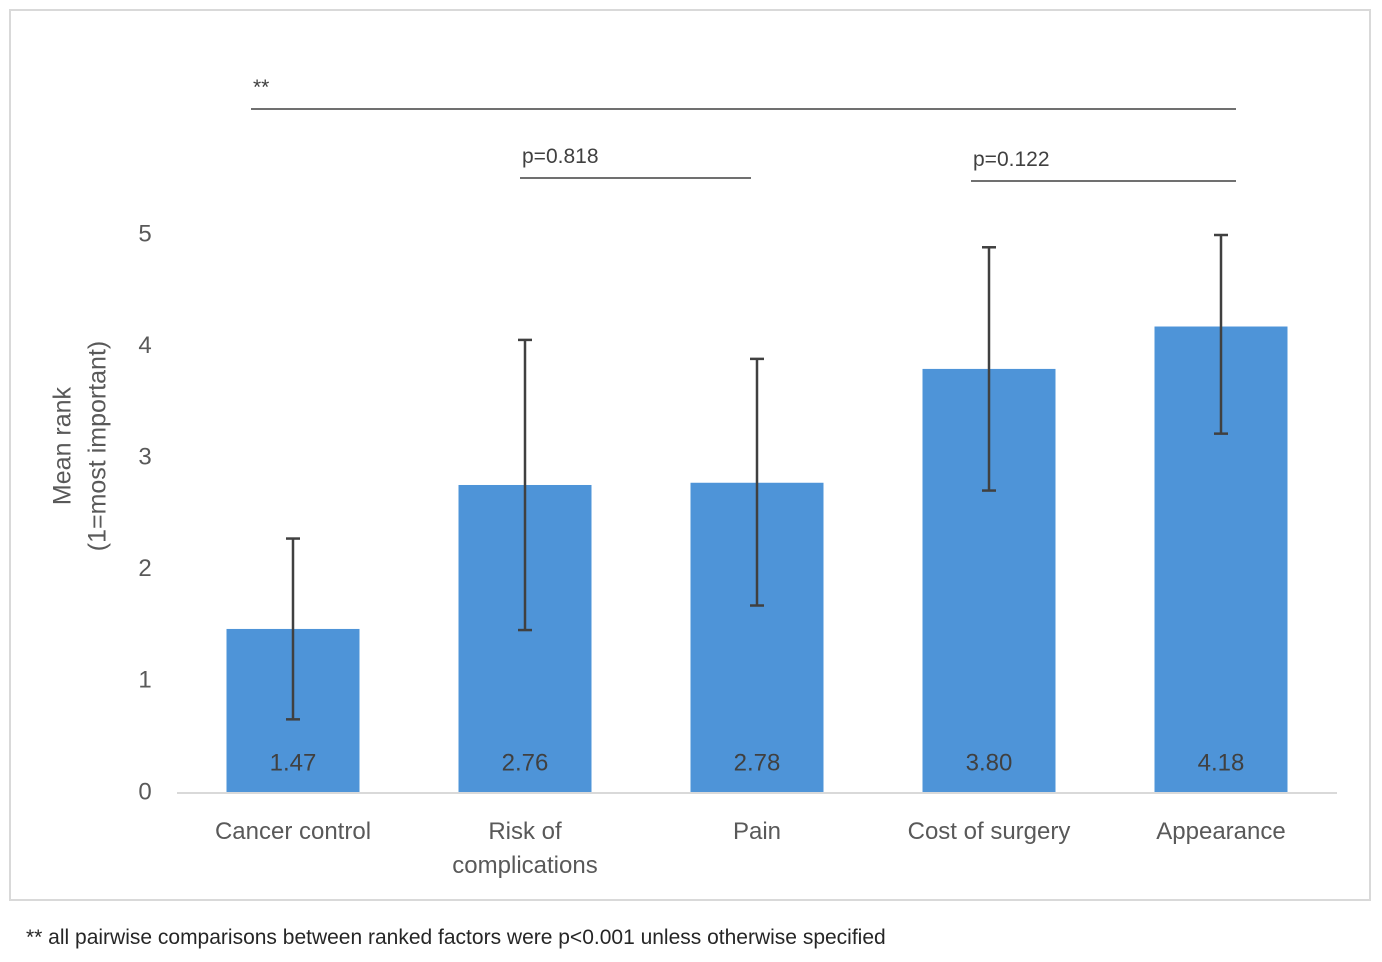 The width and height of the screenshot is (1382, 962). I want to click on value-labels: 1.47 2.76 2.78 3.80 4.18, so click(757, 762).